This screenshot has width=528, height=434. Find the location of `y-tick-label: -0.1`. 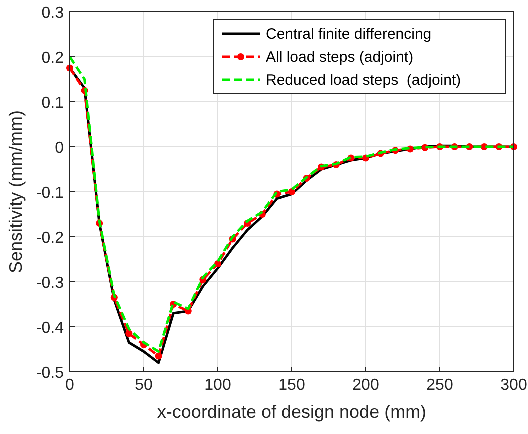

y-tick-label: -0.1 is located at coordinates (50, 193).